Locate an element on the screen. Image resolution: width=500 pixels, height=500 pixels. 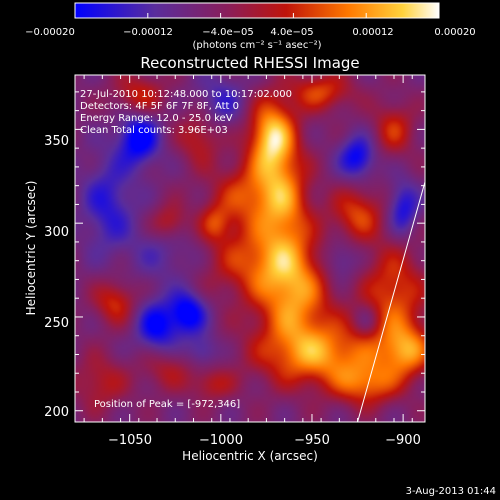
y-tick-label-1: 250 is located at coordinates (56, 323).